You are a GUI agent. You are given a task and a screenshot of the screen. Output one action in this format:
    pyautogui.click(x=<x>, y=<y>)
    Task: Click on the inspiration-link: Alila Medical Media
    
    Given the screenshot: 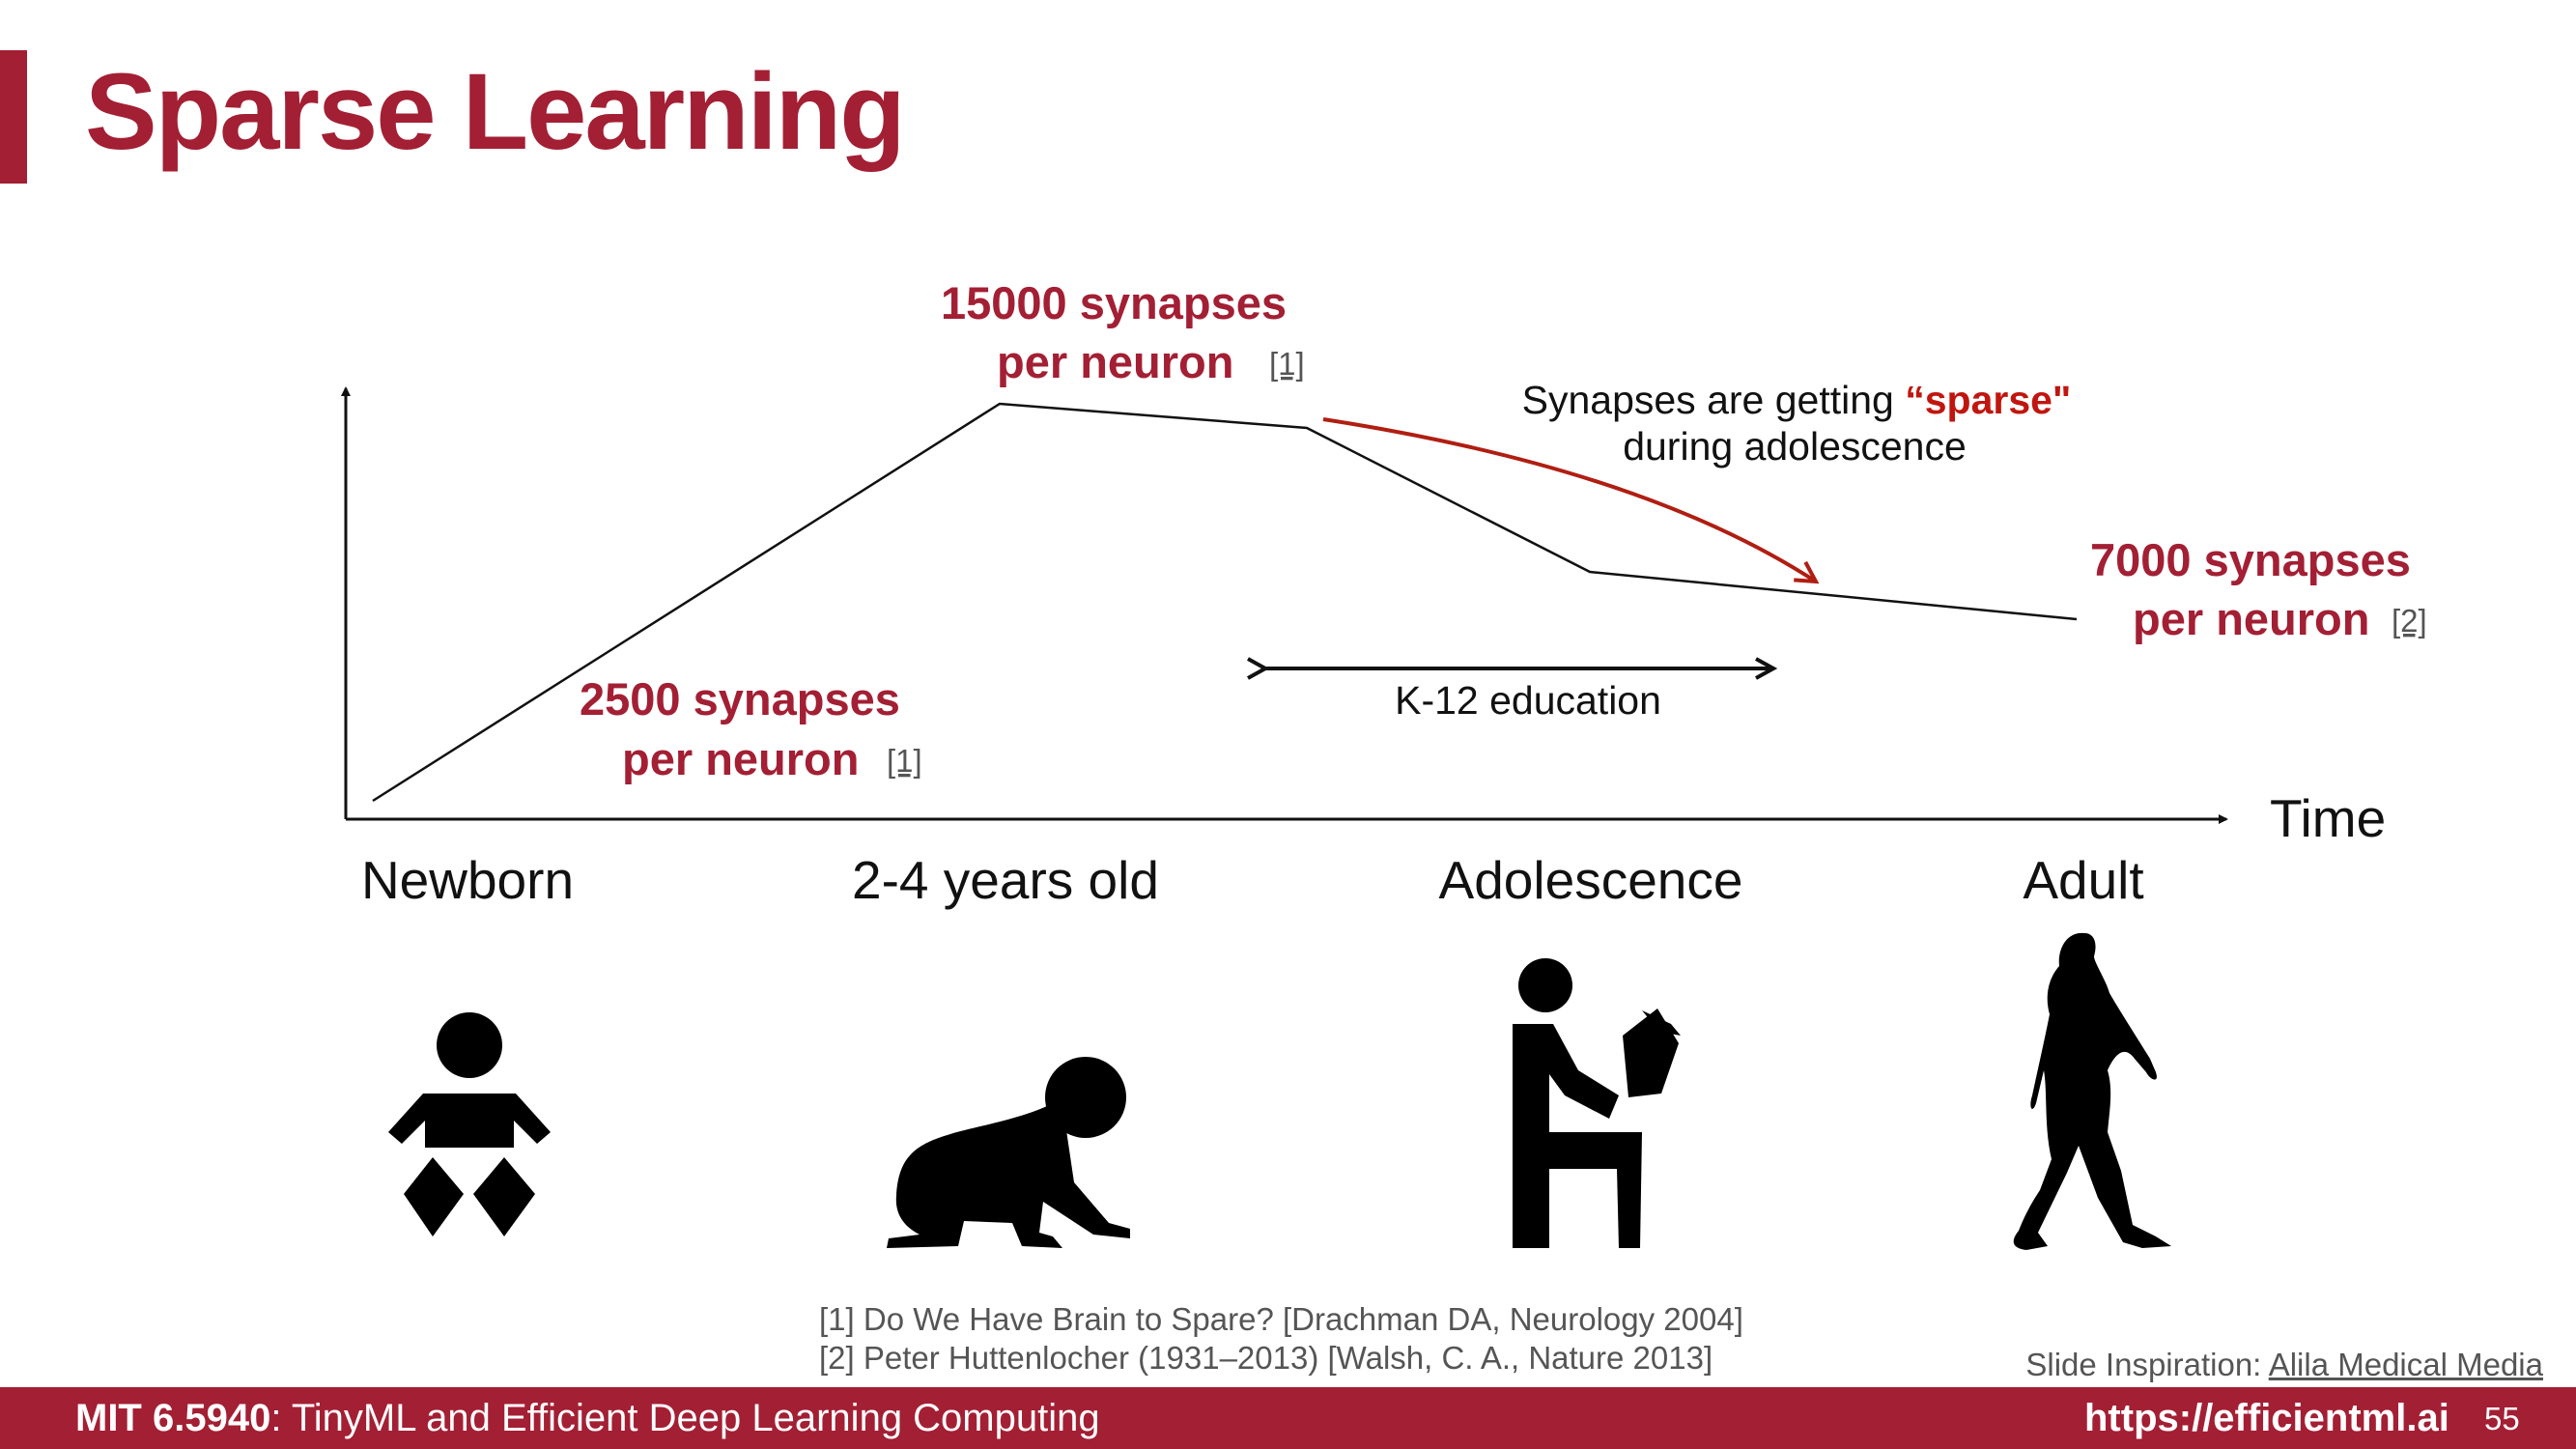 What is the action you would take?
    pyautogui.click(x=2405, y=1364)
    